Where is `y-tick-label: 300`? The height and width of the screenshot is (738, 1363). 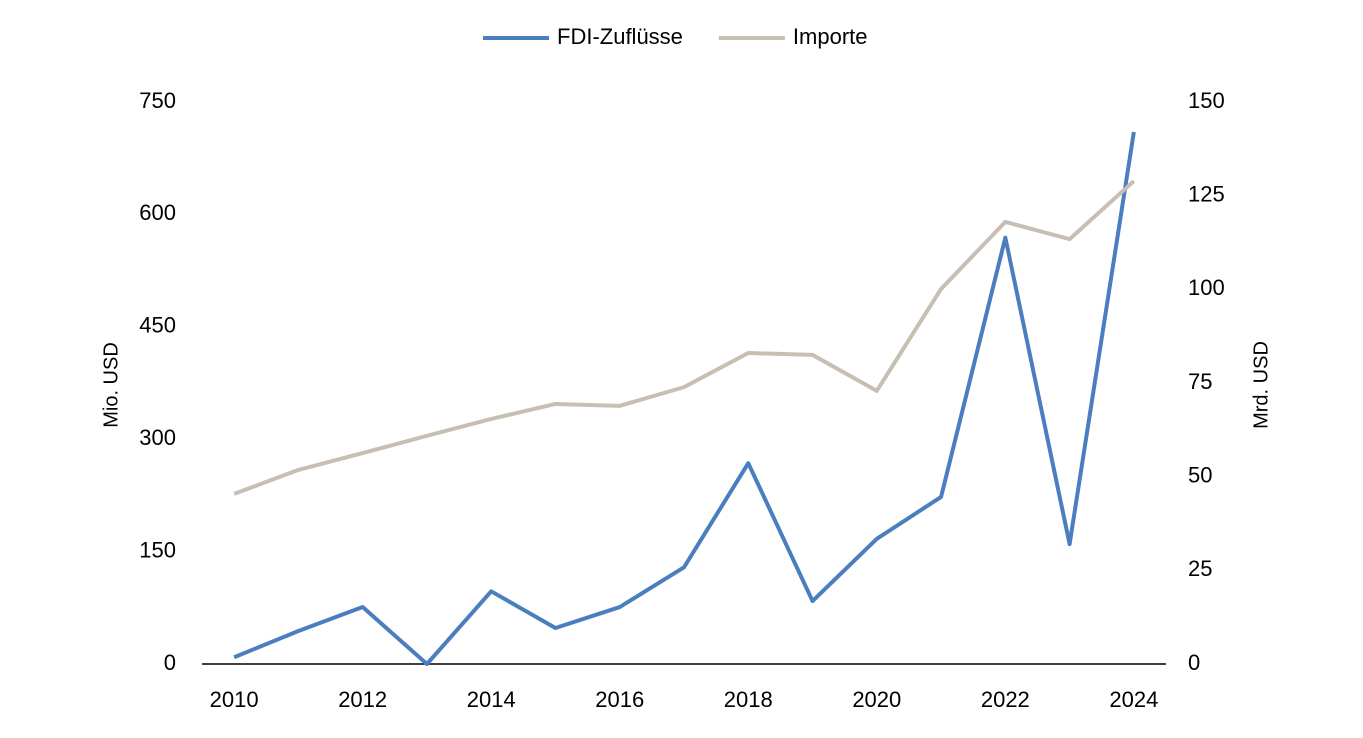 y-tick-label: 300 is located at coordinates (157, 437).